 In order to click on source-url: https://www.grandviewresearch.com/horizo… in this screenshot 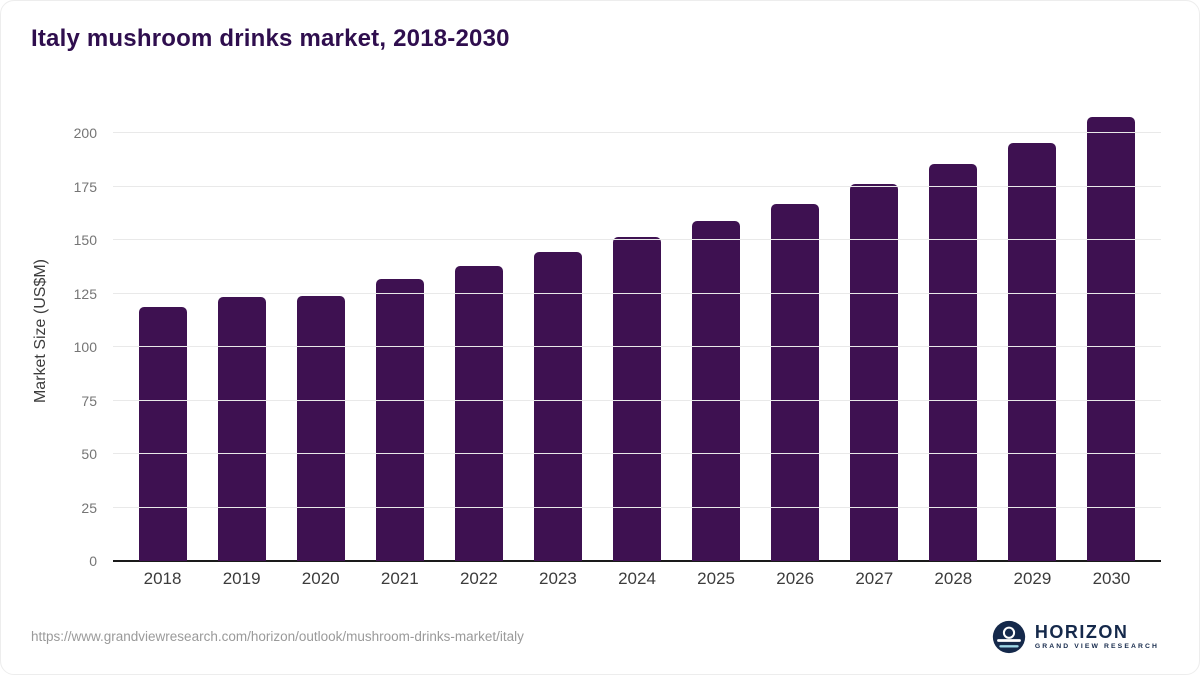, I will do `click(277, 636)`.